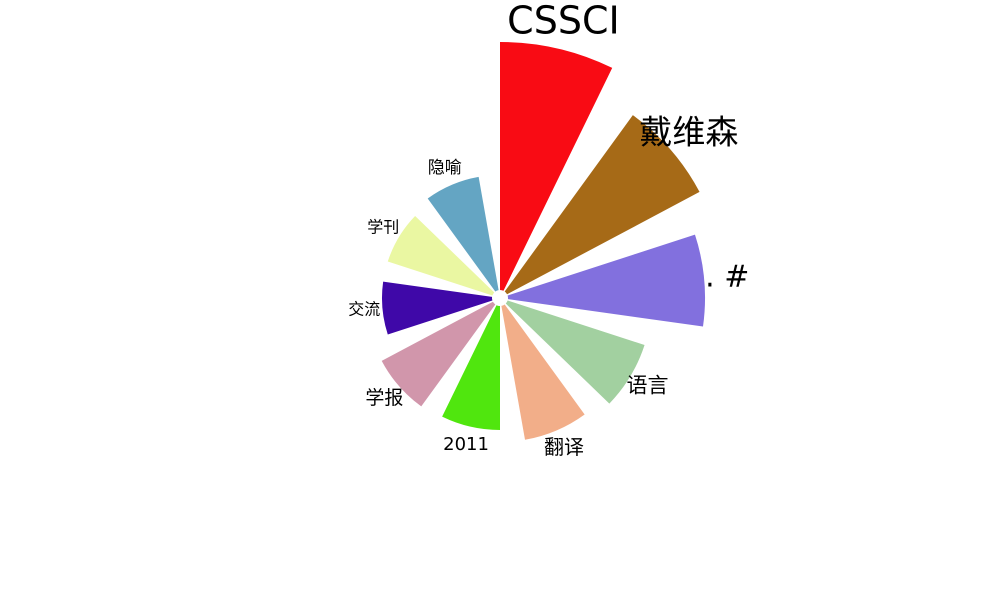 The image size is (1000, 600). Describe the element at coordinates (688, 131) in the screenshot. I see `petal-label-2: 戴维森` at that location.